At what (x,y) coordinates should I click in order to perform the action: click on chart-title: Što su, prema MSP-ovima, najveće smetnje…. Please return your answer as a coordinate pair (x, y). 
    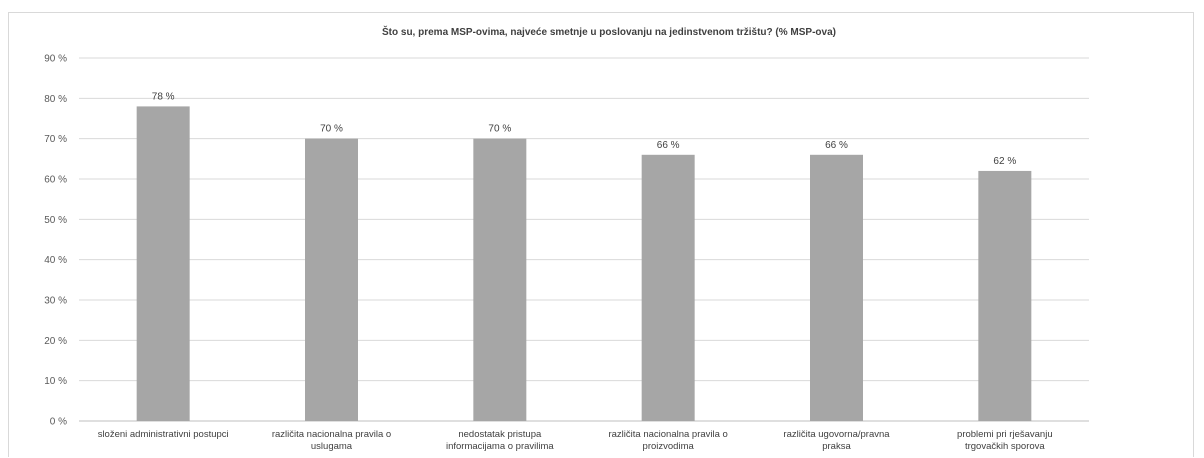
    Looking at the image, I should click on (609, 31).